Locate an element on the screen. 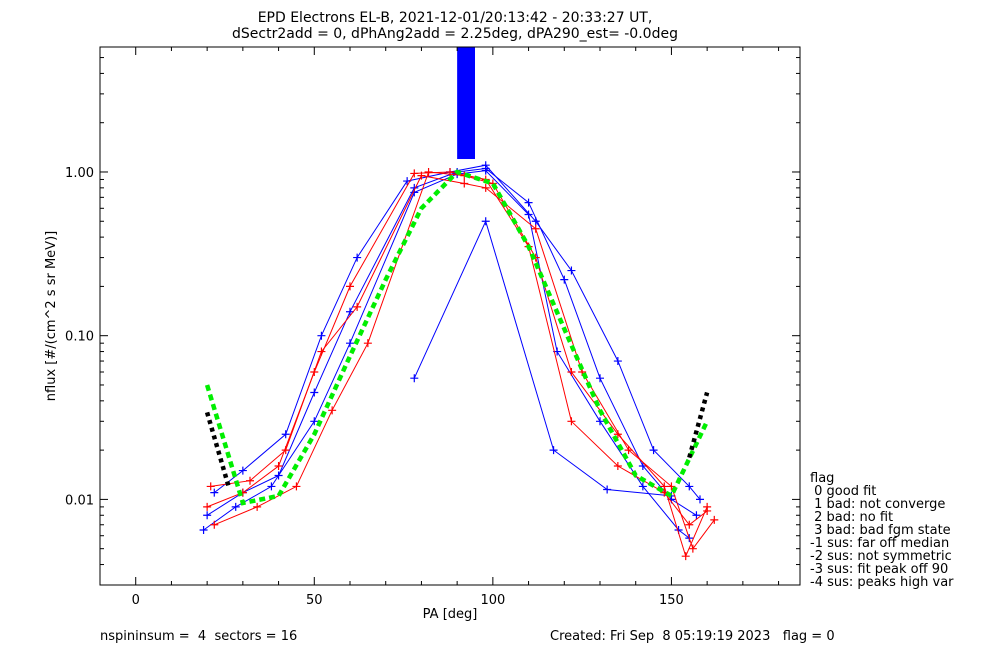 This screenshot has height=650, width=1000. legend-item: 1 bad: not converge is located at coordinates (877, 504).